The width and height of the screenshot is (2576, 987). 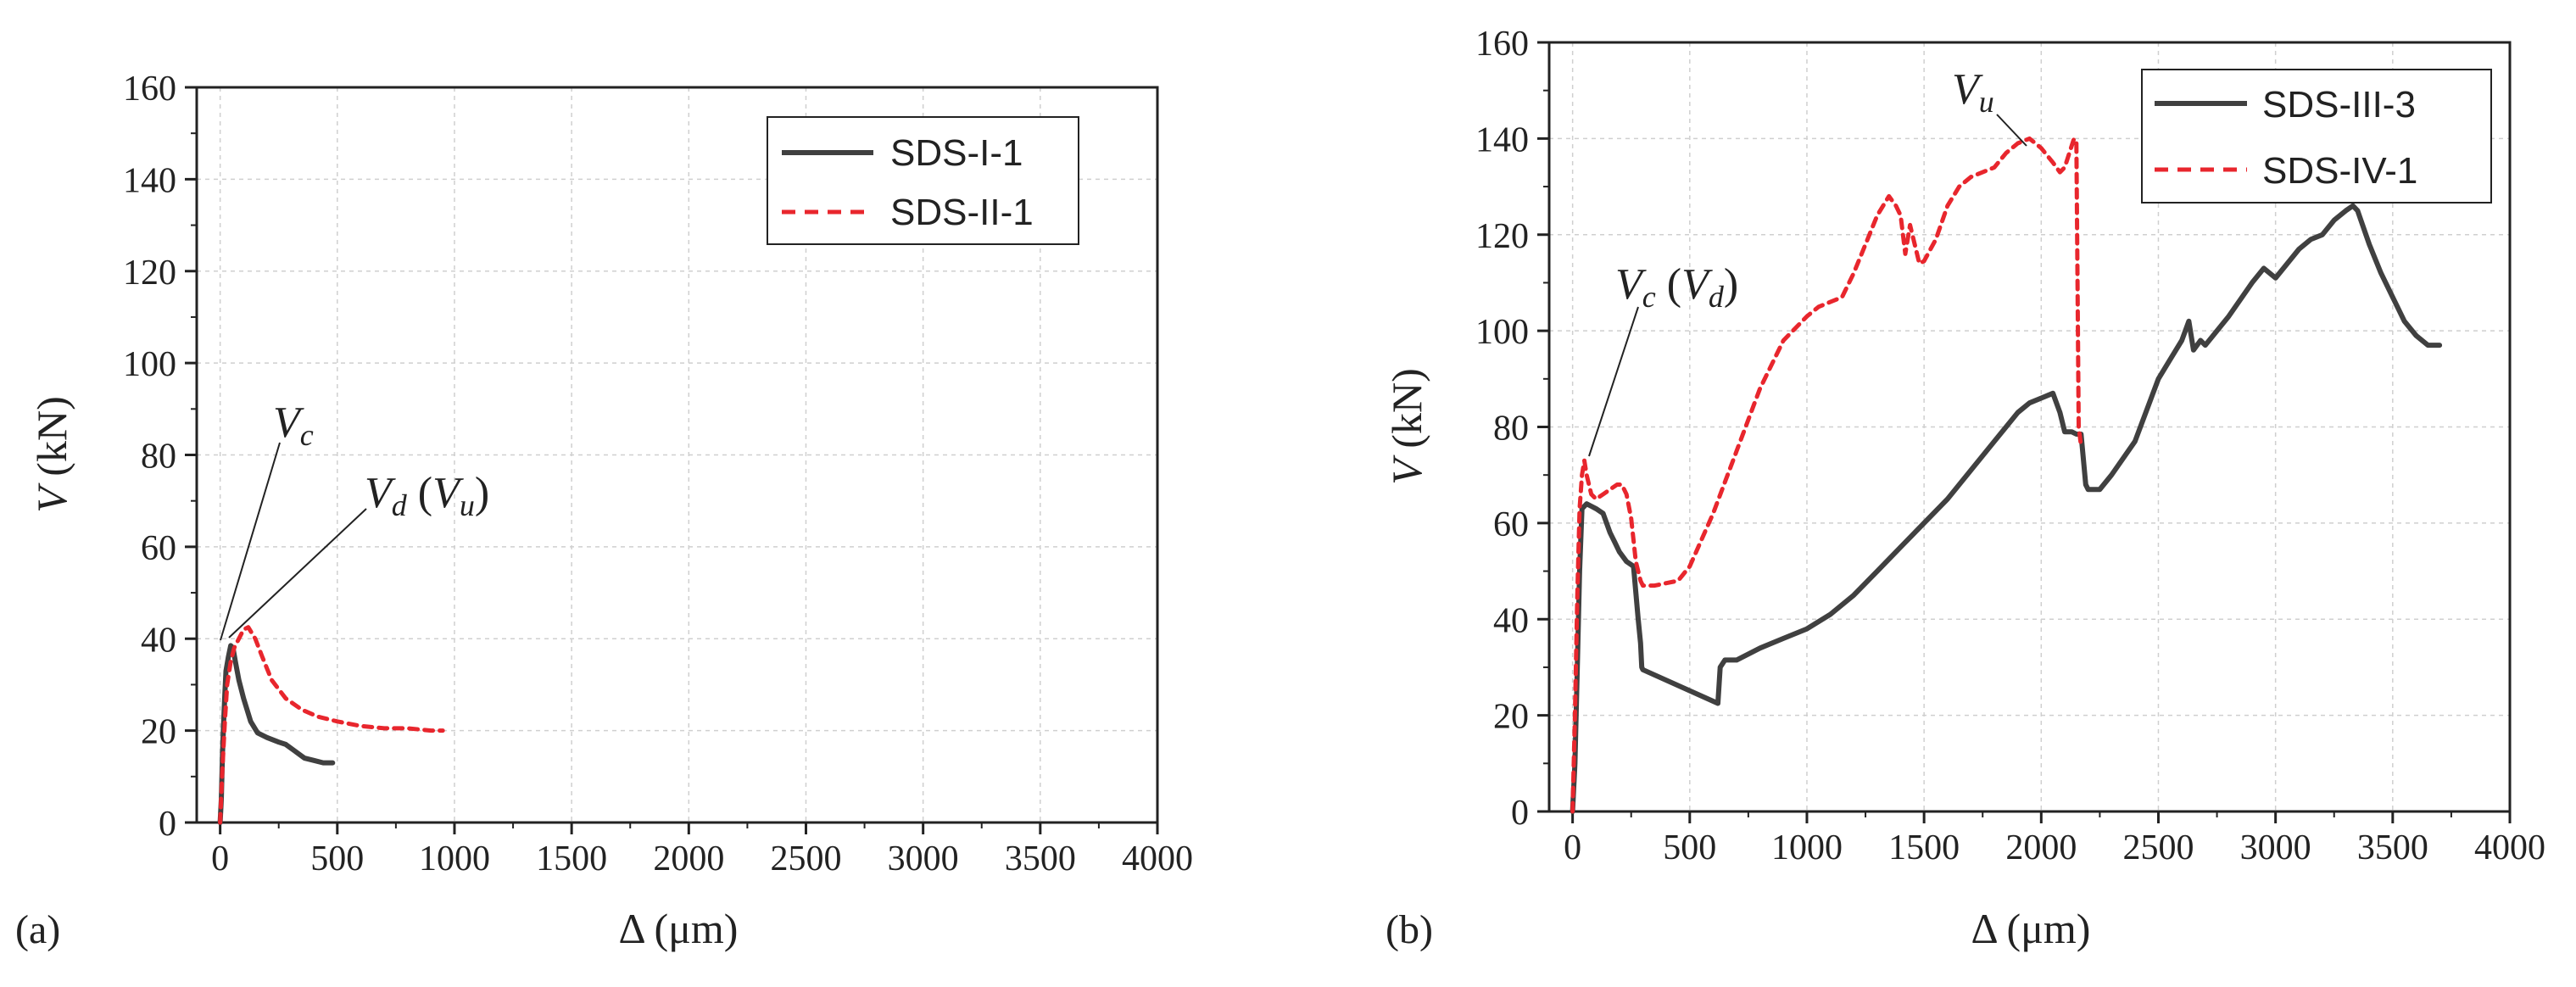 I want to click on x-tick-label-b: 3000, so click(x=2275, y=847).